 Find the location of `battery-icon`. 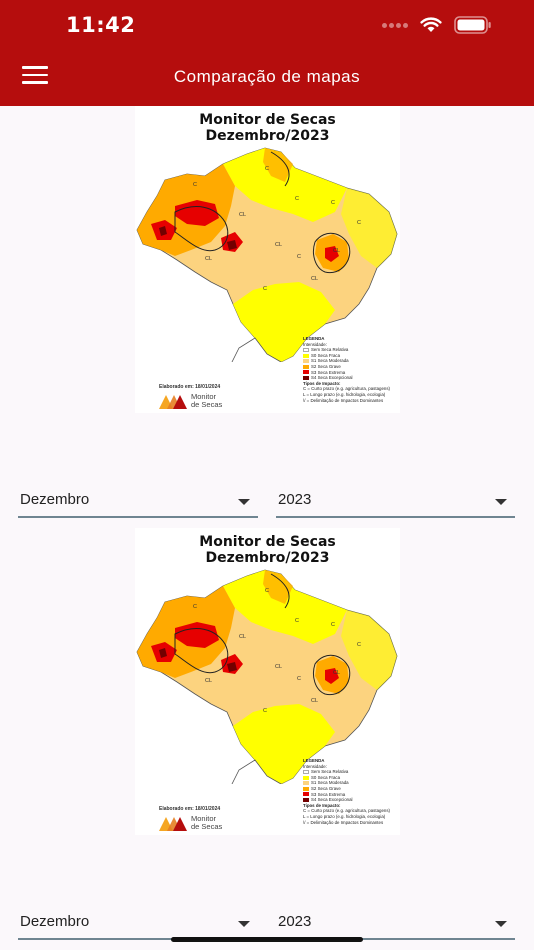

battery-icon is located at coordinates (472, 25).